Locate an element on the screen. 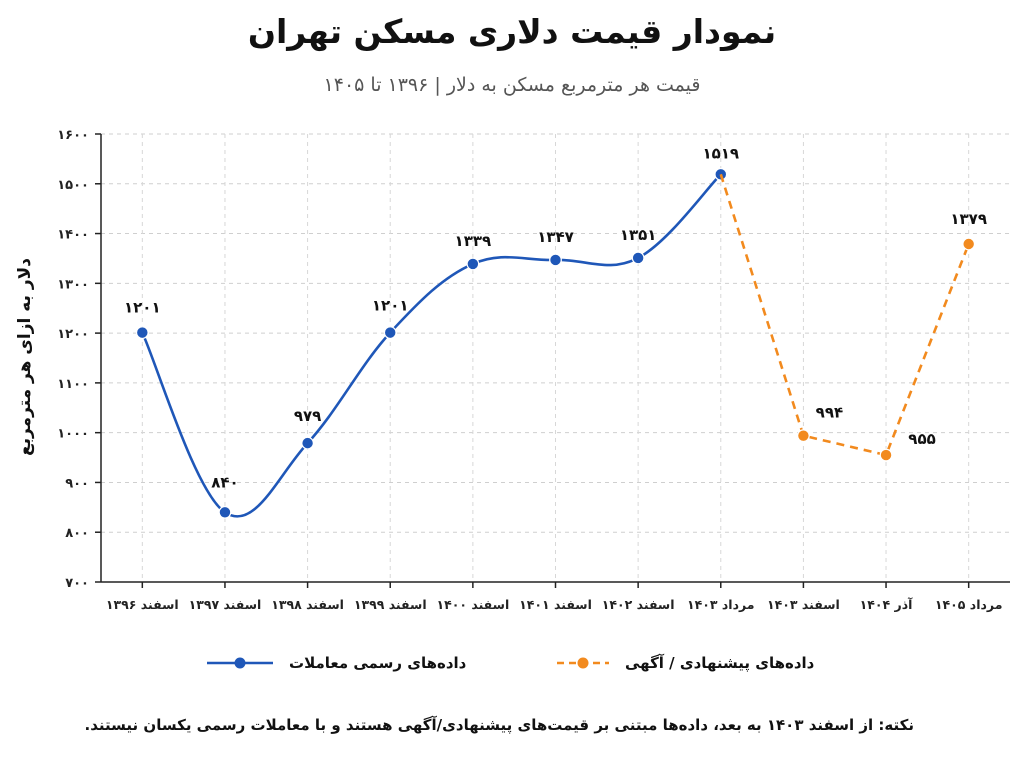 Image resolution: width=1024 pixels, height=768 pixels. chart-title: نمودار قیمت دلاری مسکن تهران is located at coordinates (512, 31).